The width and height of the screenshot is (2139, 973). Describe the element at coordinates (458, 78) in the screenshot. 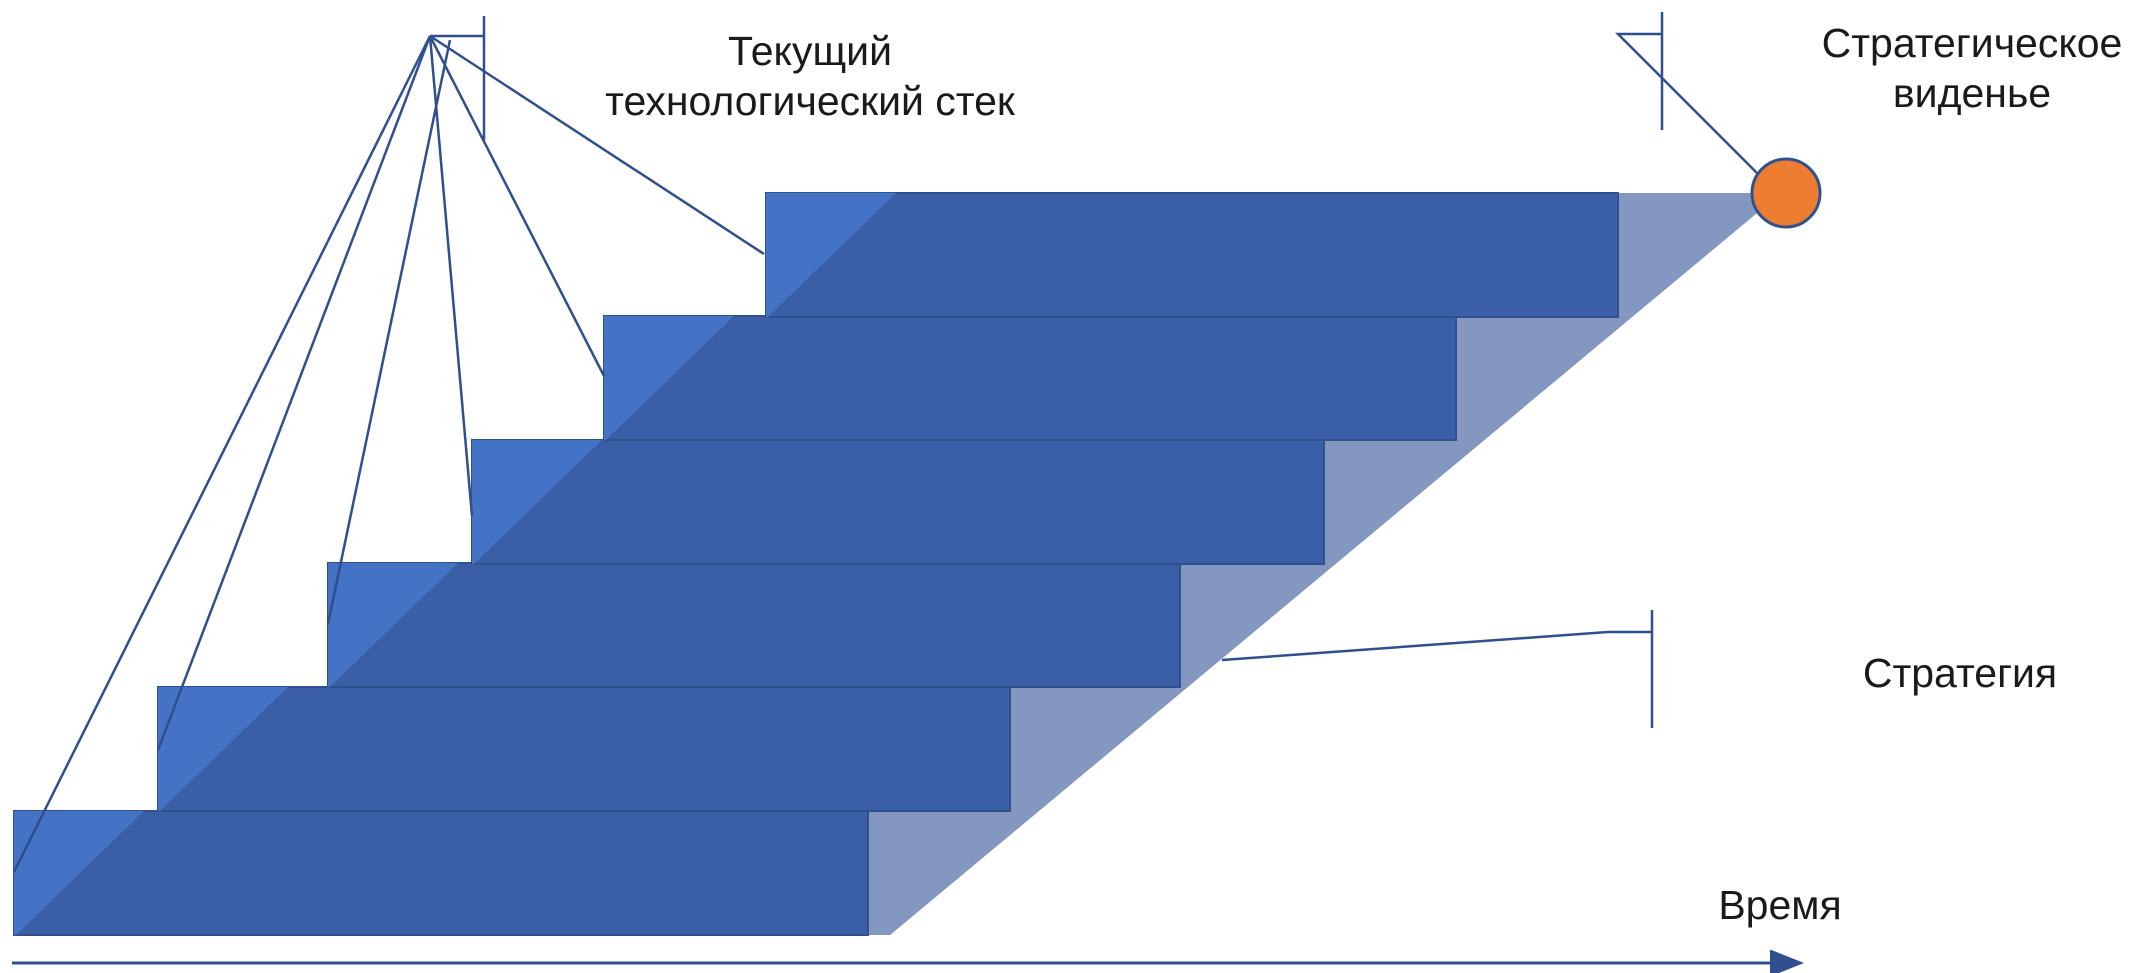

I see `callout-bracket` at that location.